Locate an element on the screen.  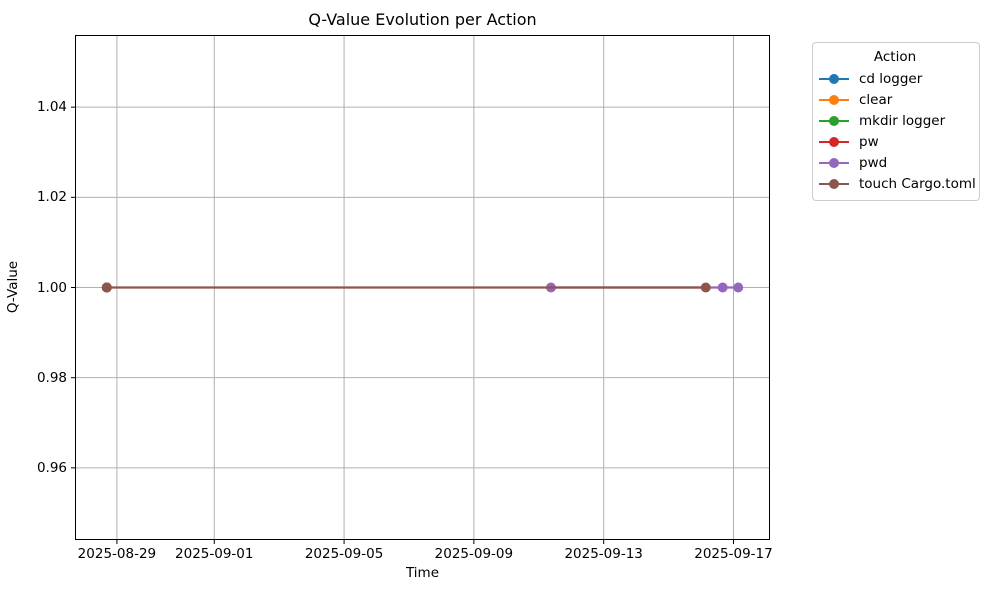
x-tick-label: 2025-09-05 is located at coordinates (344, 554).